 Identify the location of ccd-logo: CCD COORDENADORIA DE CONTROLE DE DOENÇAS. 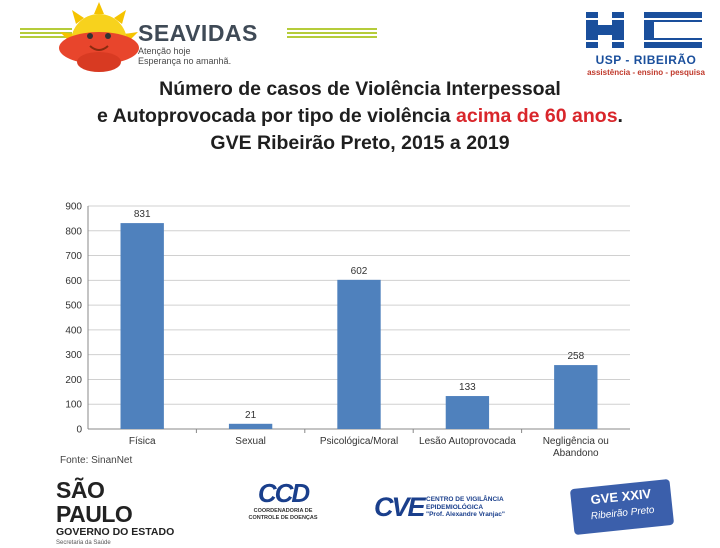
(283, 506).